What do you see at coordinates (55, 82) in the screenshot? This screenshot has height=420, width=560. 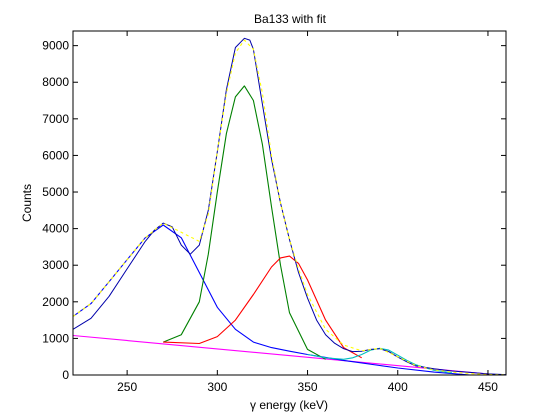 I see `y-tick-label: 8000` at bounding box center [55, 82].